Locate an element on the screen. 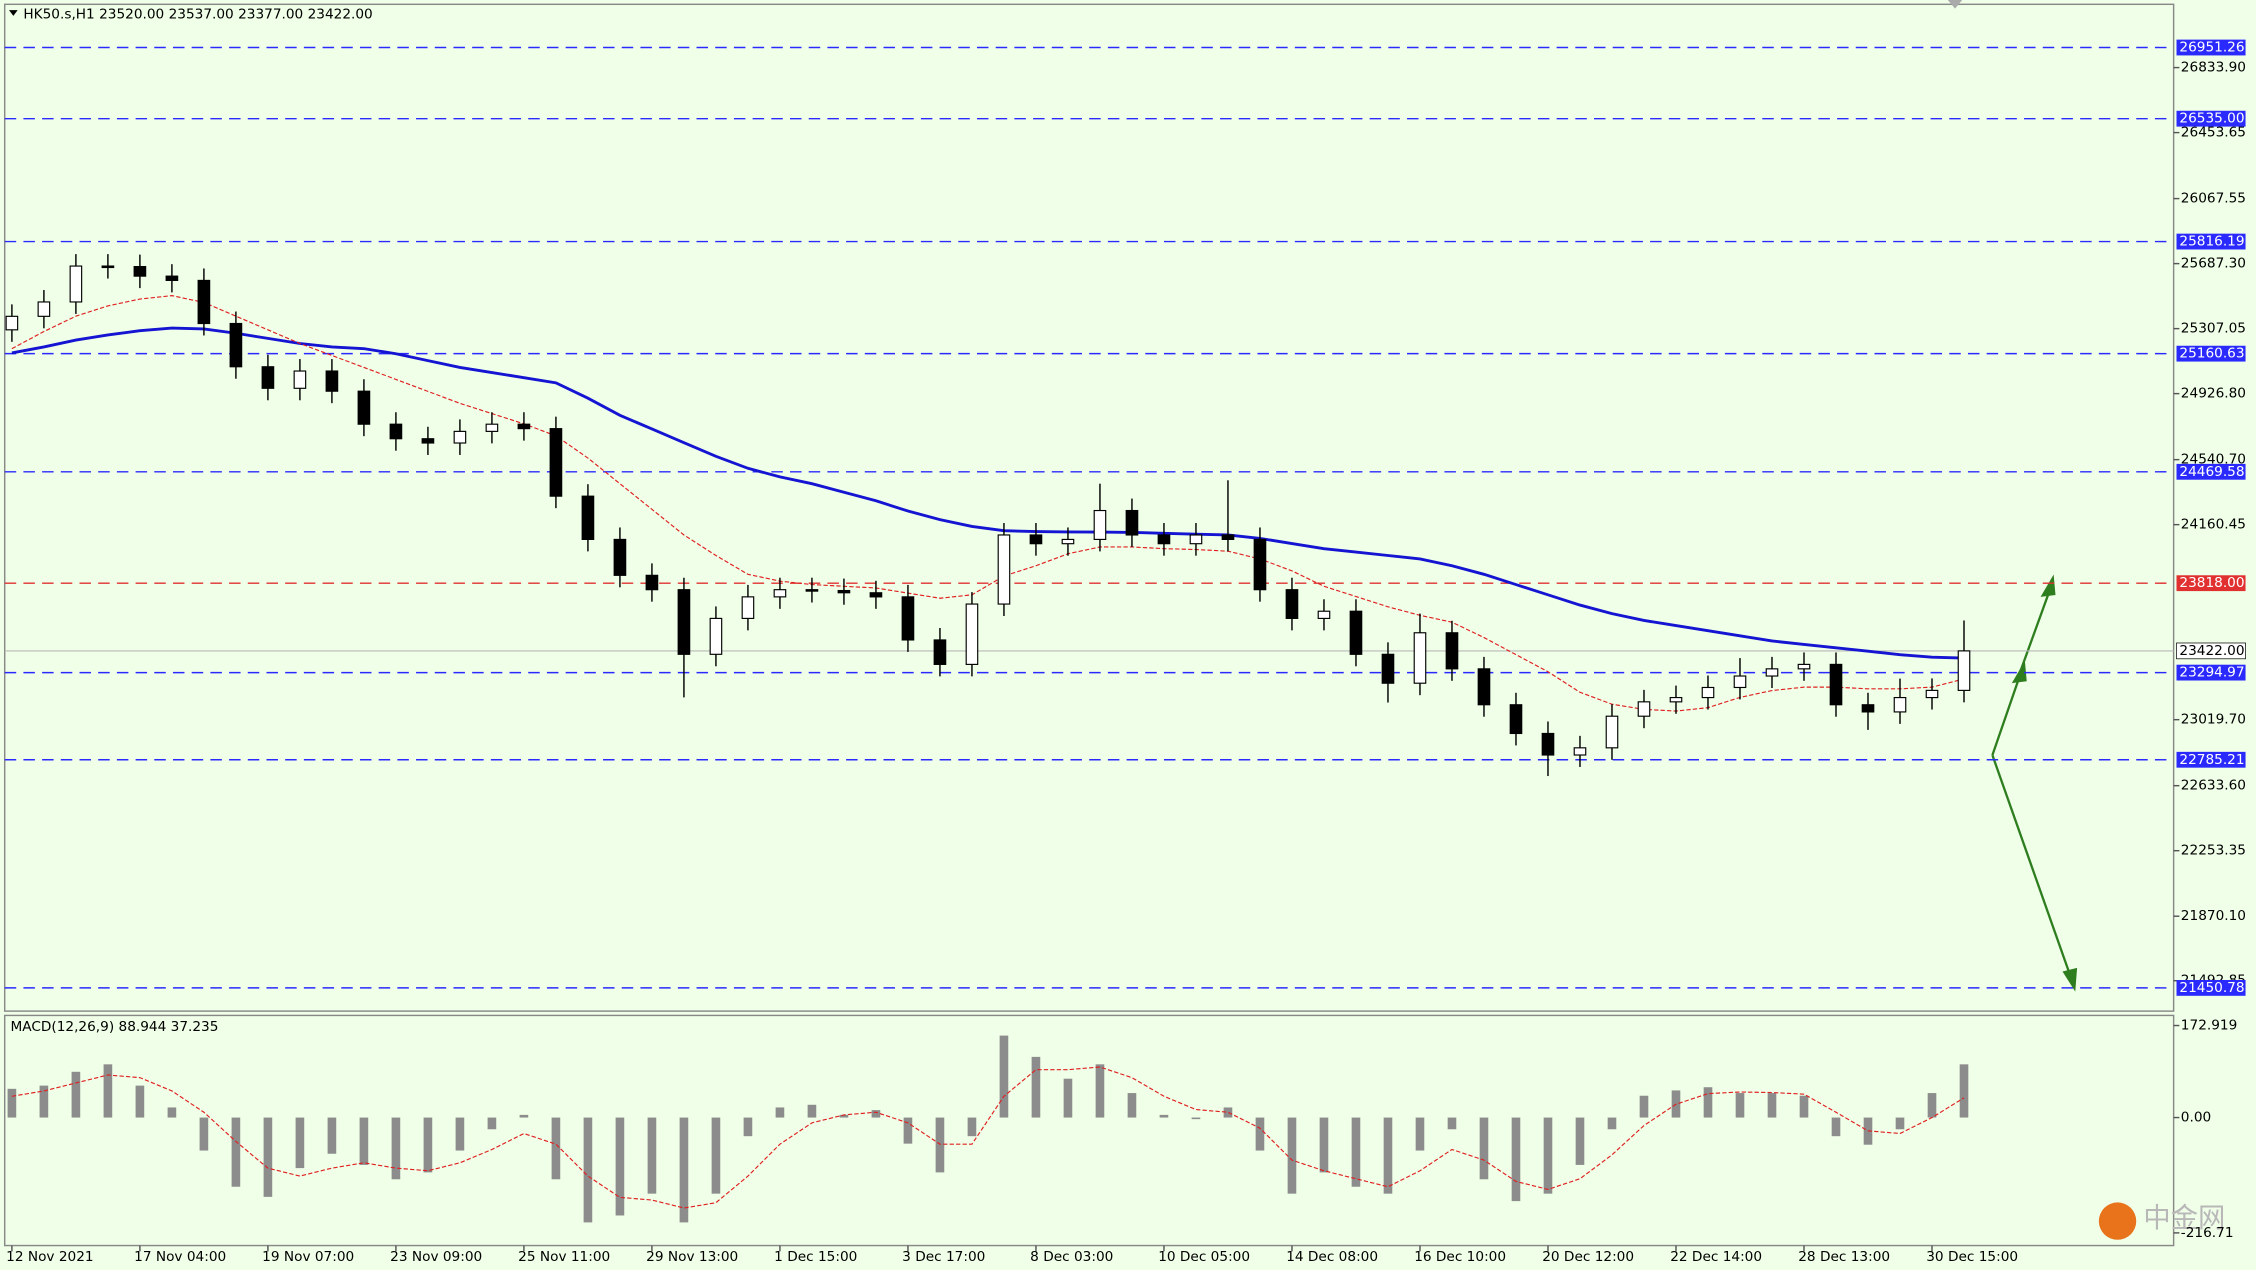  y-tick-label: 25687.30 is located at coordinates (2213, 264).